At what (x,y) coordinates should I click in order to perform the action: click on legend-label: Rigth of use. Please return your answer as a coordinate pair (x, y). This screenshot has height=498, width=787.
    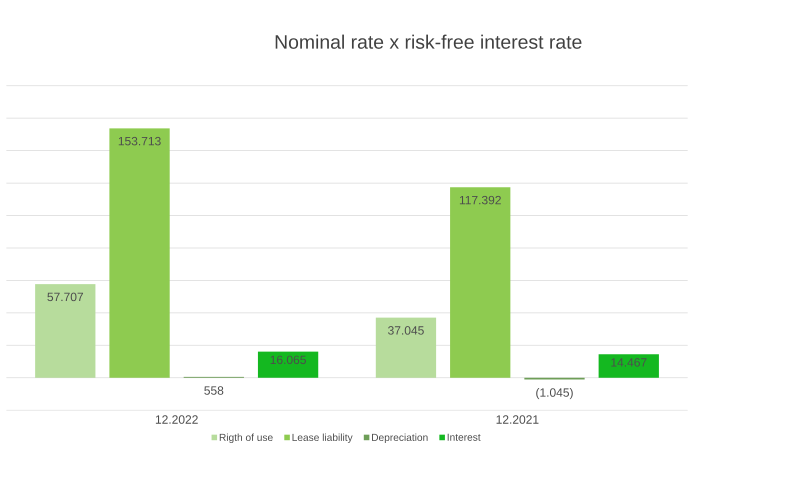
    Looking at the image, I should click on (246, 439).